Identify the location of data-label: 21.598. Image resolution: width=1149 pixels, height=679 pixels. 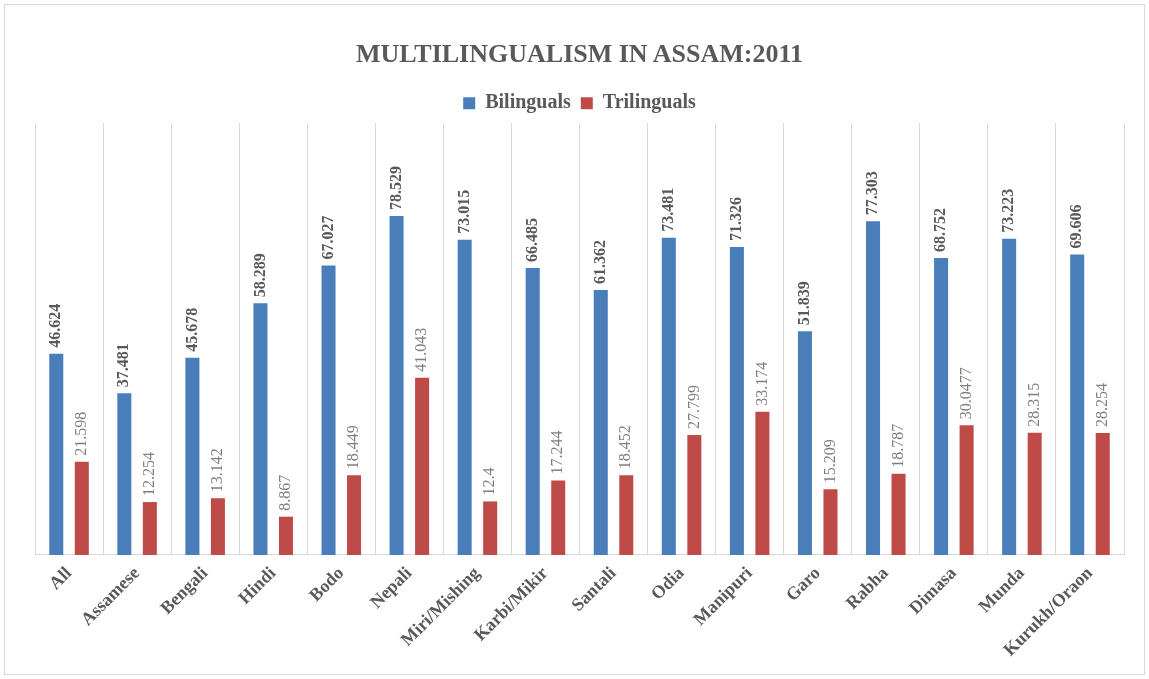
(80, 433).